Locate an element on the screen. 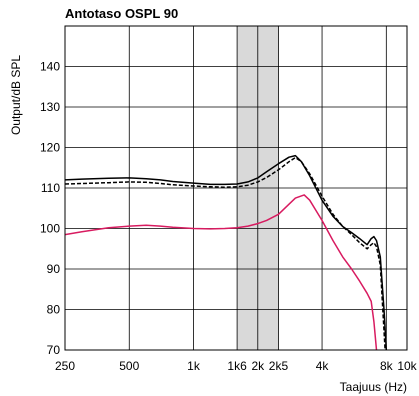 This screenshot has width=419, height=396. x-tick-label: 4k is located at coordinates (323, 366).